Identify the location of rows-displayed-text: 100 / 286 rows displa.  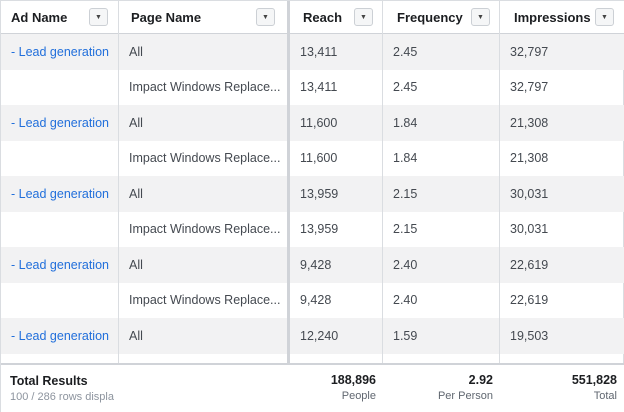
(62, 397).